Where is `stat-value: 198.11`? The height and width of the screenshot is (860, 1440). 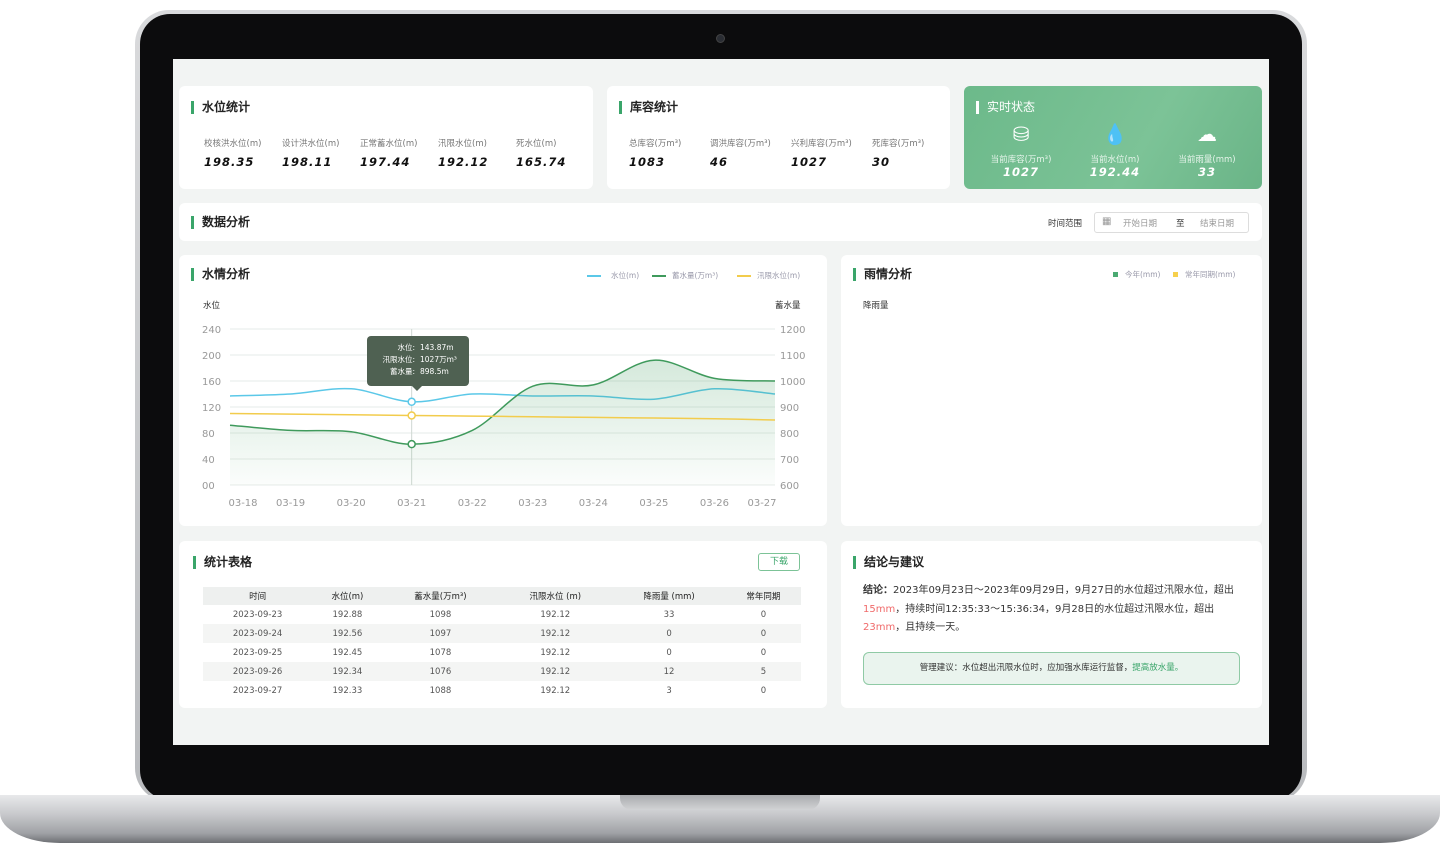 stat-value: 198.11 is located at coordinates (307, 162).